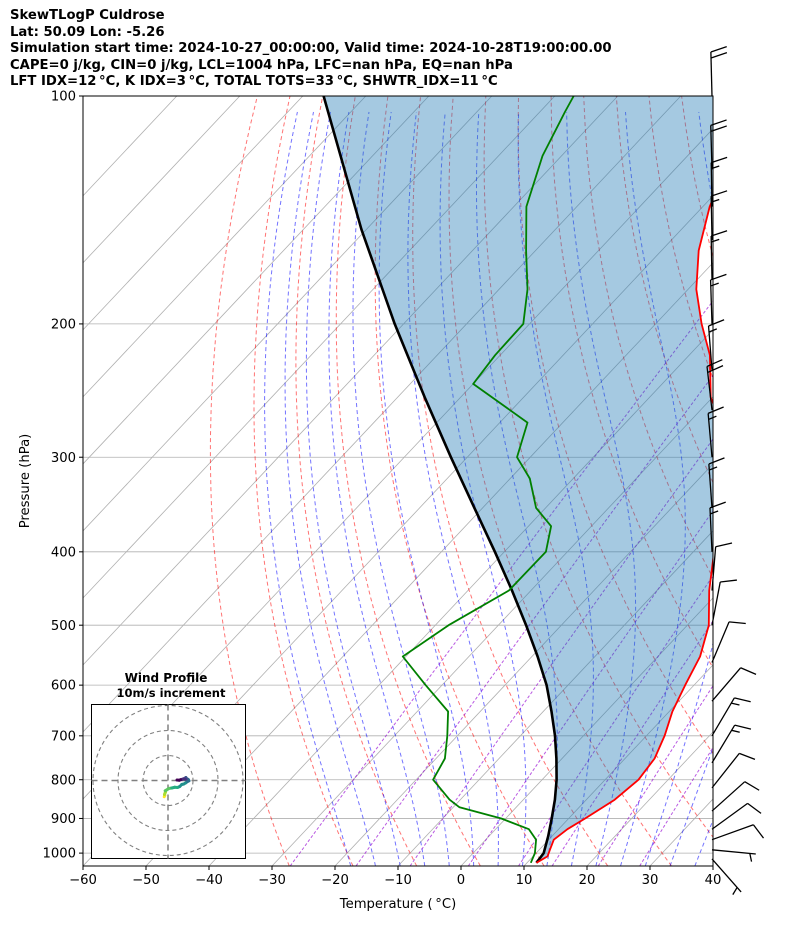  What do you see at coordinates (63, 686) in the screenshot?
I see `y-tick-label: 600` at bounding box center [63, 686].